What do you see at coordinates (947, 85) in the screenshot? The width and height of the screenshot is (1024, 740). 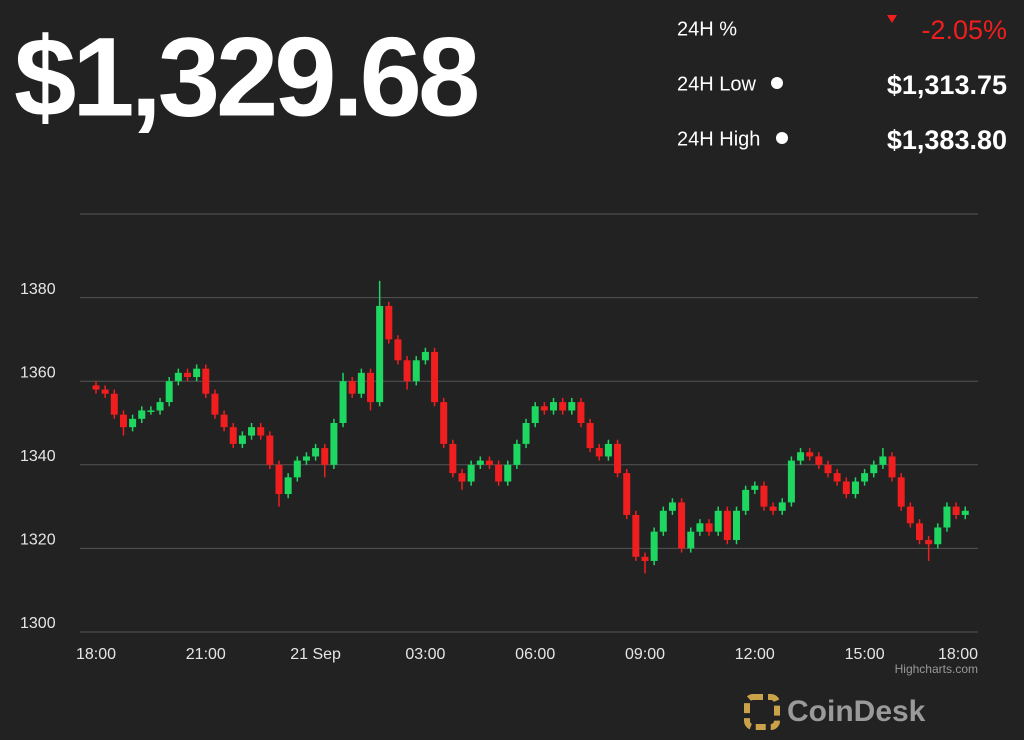 I see `stat-value: $1,313.75` at bounding box center [947, 85].